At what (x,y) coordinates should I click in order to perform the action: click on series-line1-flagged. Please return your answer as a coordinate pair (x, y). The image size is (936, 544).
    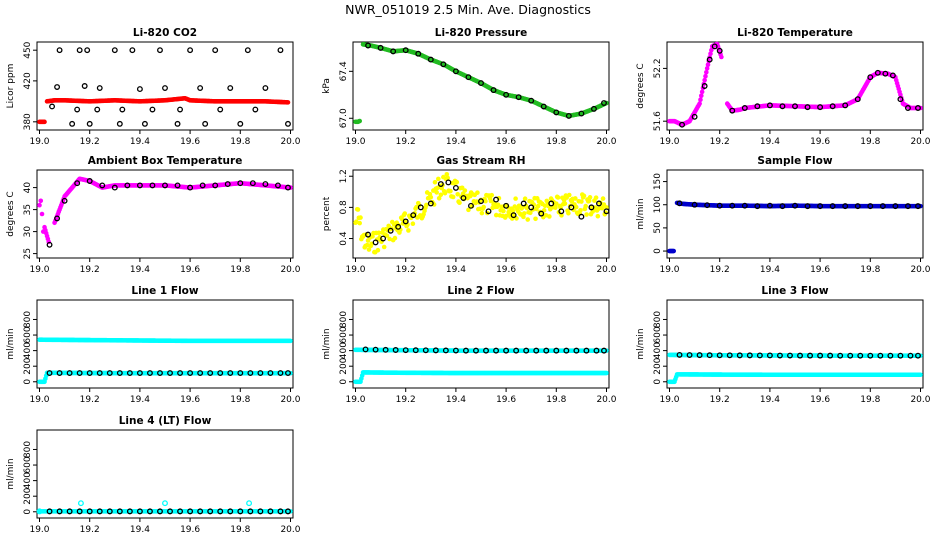
    Looking at the image, I should click on (168, 373).